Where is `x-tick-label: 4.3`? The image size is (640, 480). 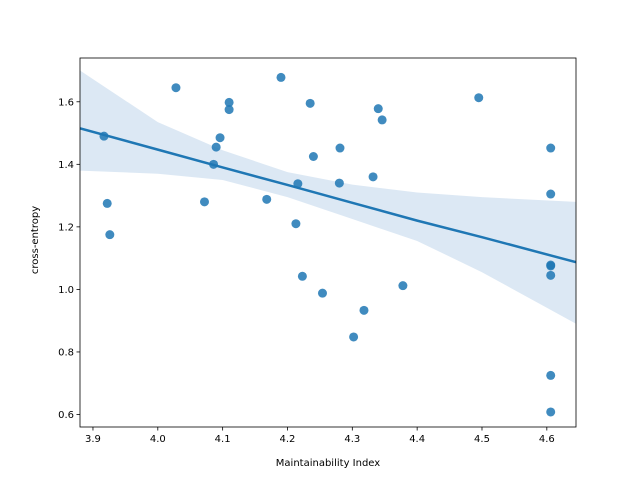 x-tick-label: 4.3 is located at coordinates (352, 439).